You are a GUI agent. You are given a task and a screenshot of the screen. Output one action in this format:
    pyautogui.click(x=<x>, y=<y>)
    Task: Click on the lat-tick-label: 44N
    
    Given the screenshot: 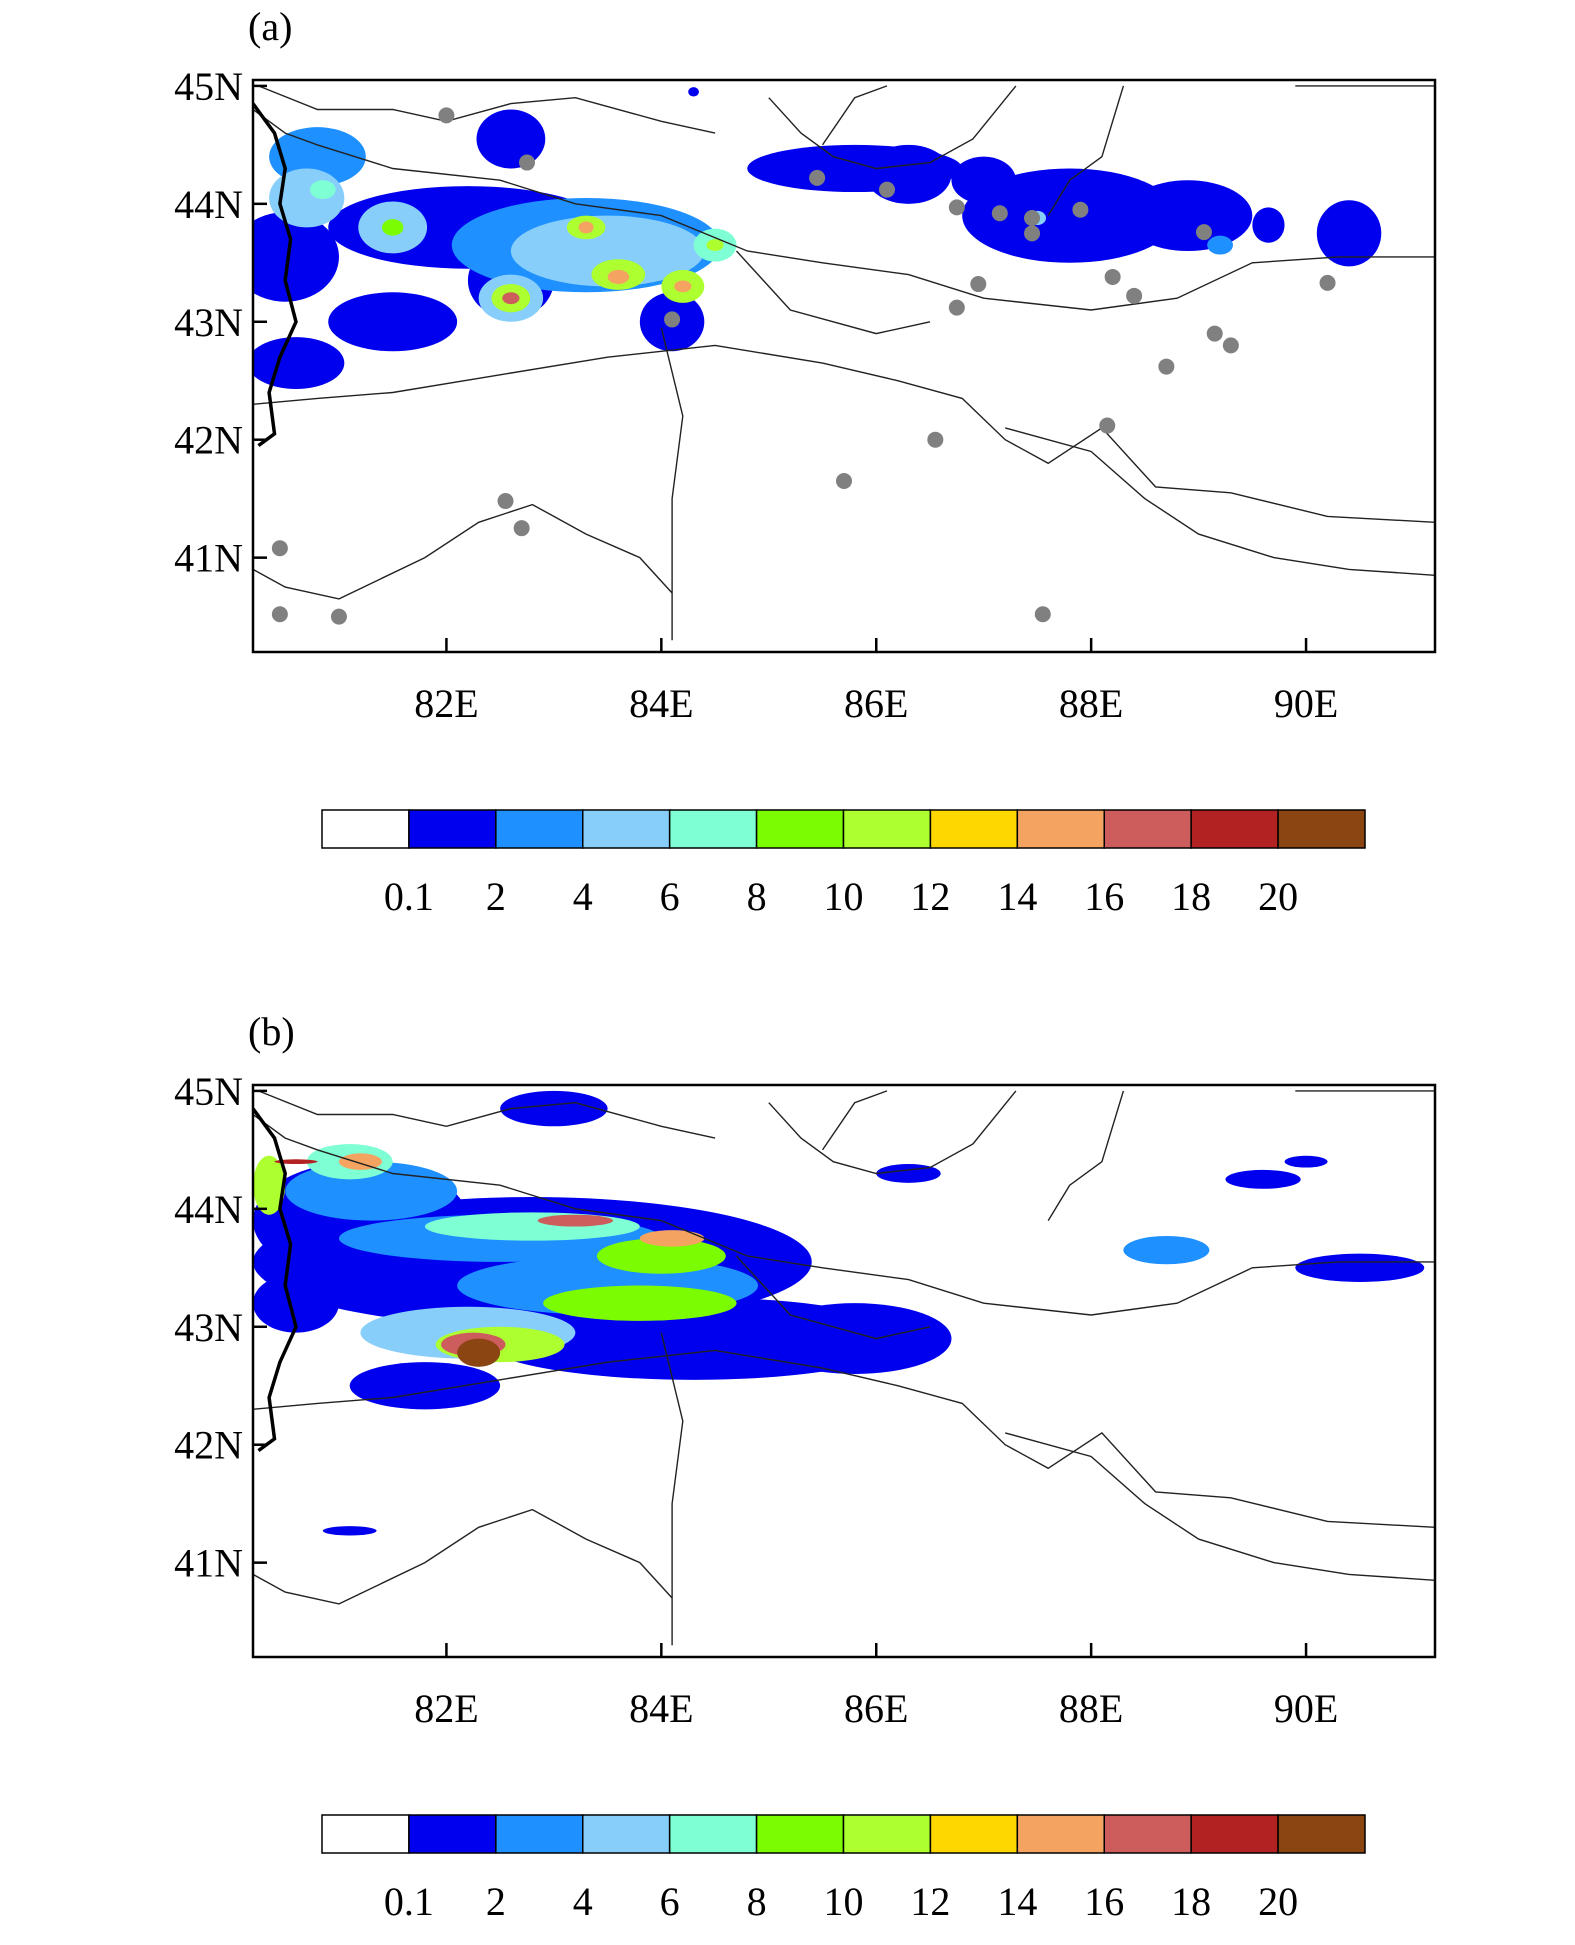 What is the action you would take?
    pyautogui.click(x=208, y=1209)
    